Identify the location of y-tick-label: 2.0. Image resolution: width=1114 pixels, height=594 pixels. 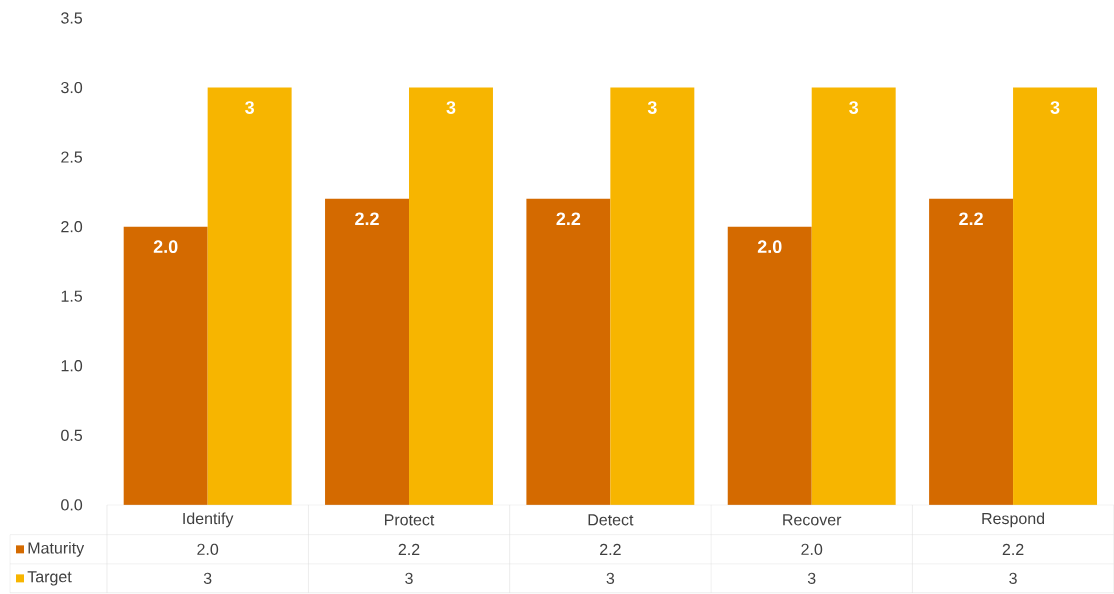
(72, 227).